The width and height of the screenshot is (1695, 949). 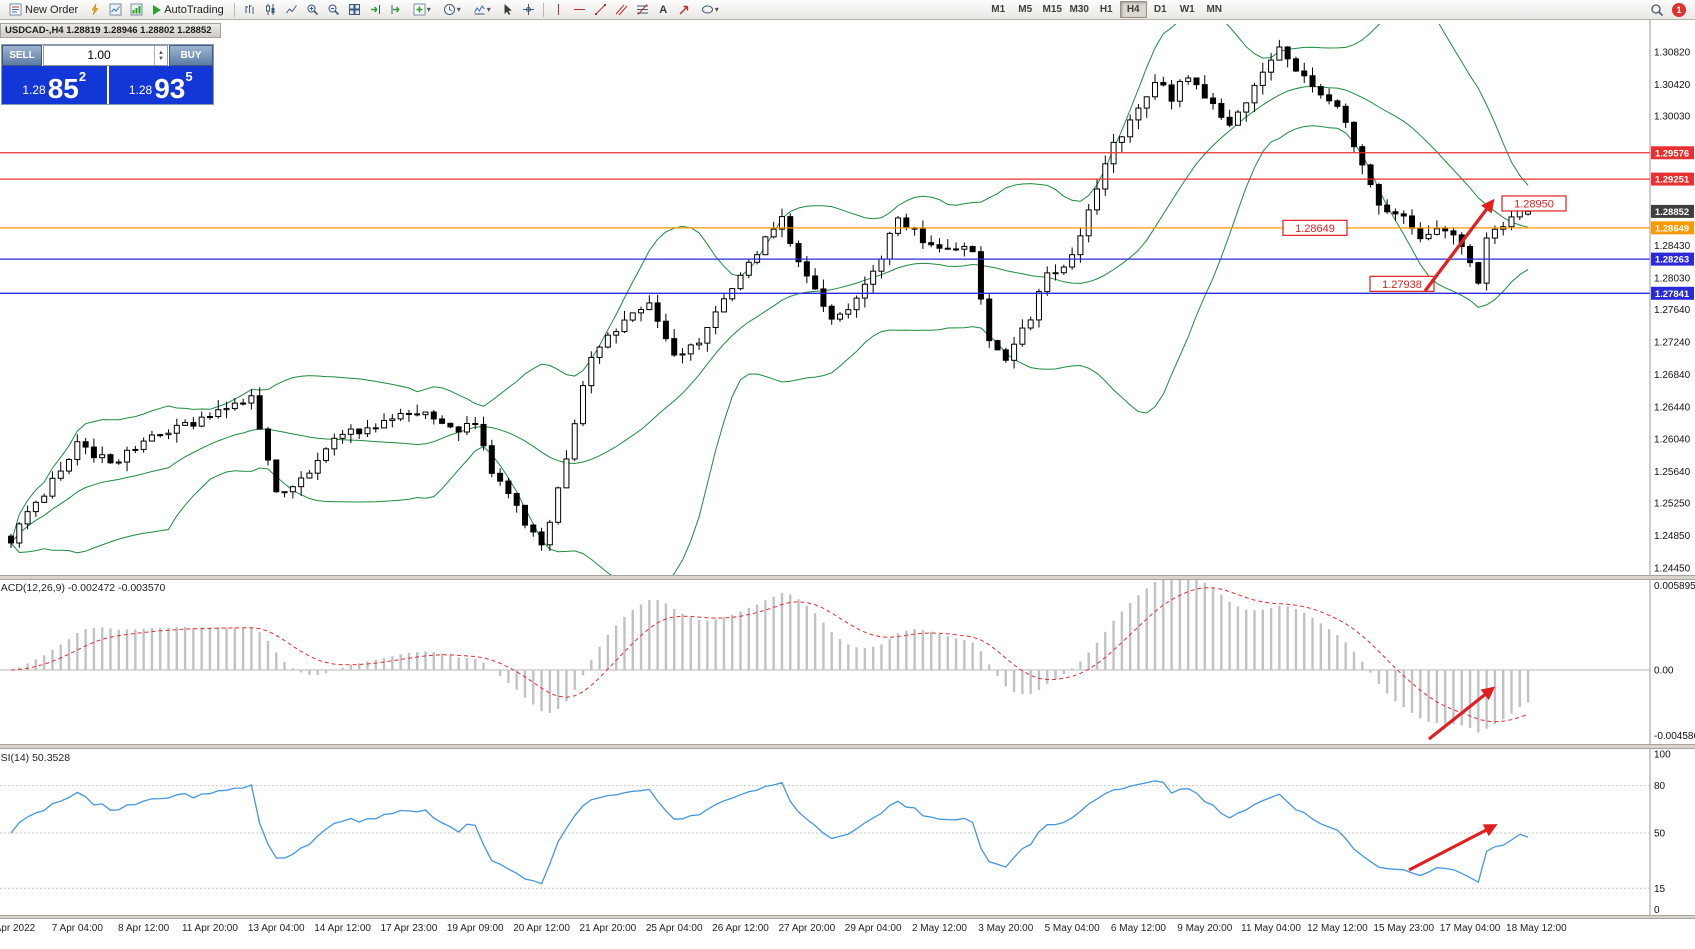 I want to click on notifications-badge: 1, so click(x=1679, y=9).